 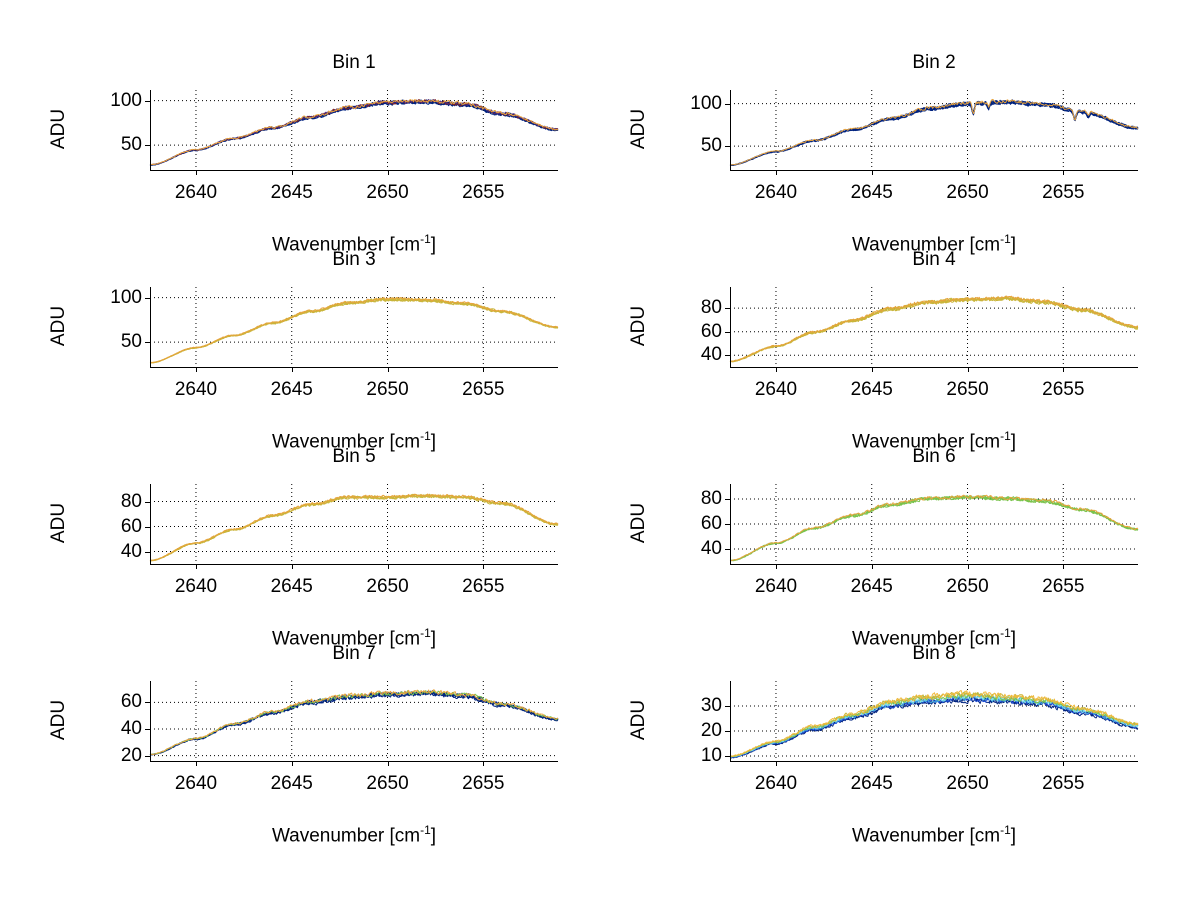 What do you see at coordinates (934, 564) in the screenshot?
I see `x-axis-spine-bin6` at bounding box center [934, 564].